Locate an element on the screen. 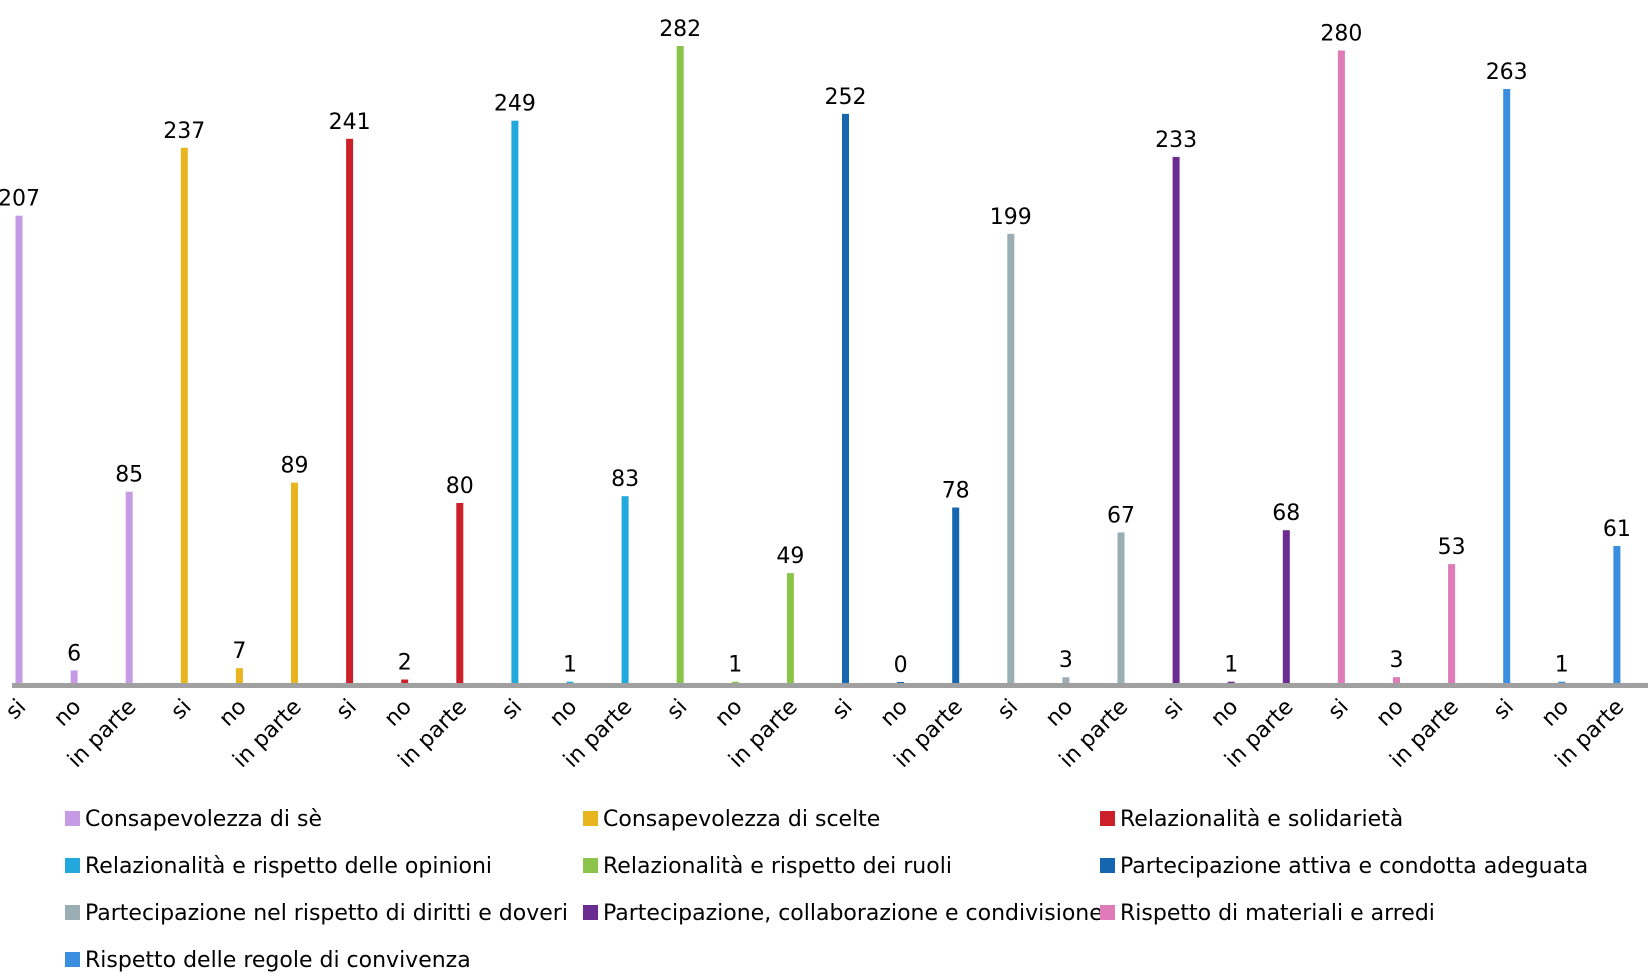 The height and width of the screenshot is (980, 1651). value-label-9-2: 3 is located at coordinates (1397, 660).